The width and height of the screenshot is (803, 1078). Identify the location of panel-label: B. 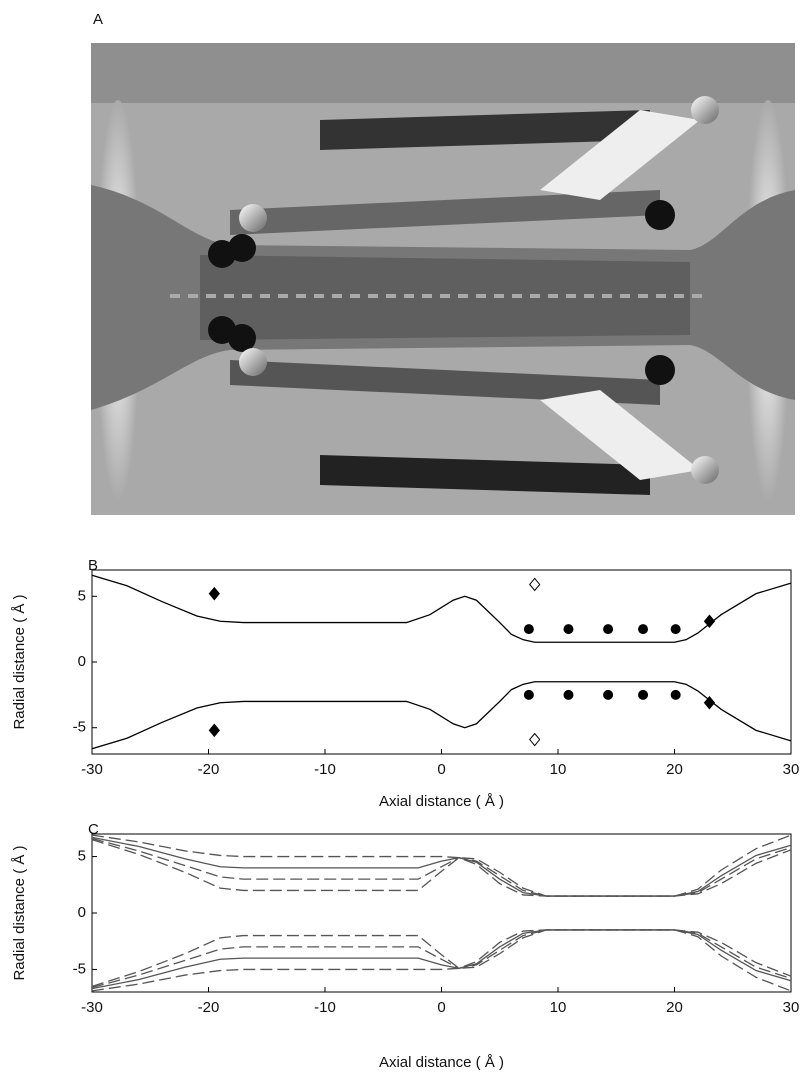
(93, 565).